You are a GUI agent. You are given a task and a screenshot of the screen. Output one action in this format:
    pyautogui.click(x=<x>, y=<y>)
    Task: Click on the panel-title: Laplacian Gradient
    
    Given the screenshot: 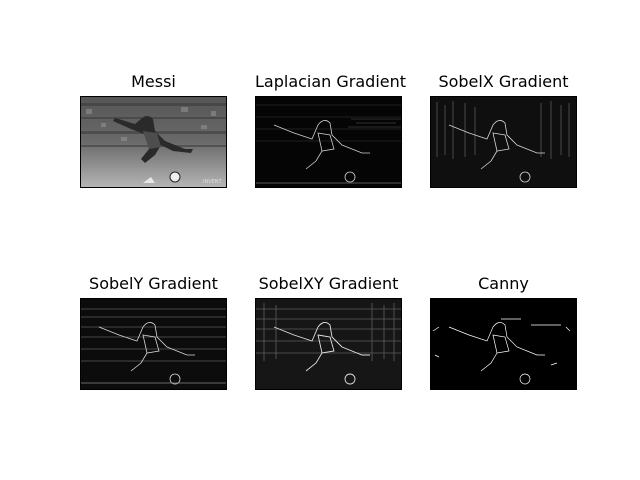 What is the action you would take?
    pyautogui.click(x=331, y=81)
    